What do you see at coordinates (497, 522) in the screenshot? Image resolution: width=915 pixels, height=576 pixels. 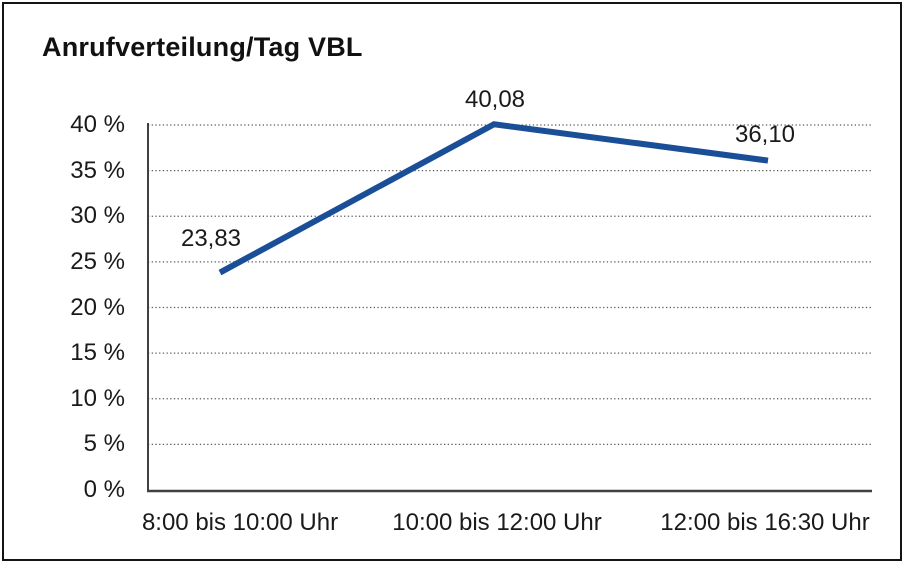 I see `x-axis-category-label: 10:00 bis 12:00 Uhr` at bounding box center [497, 522].